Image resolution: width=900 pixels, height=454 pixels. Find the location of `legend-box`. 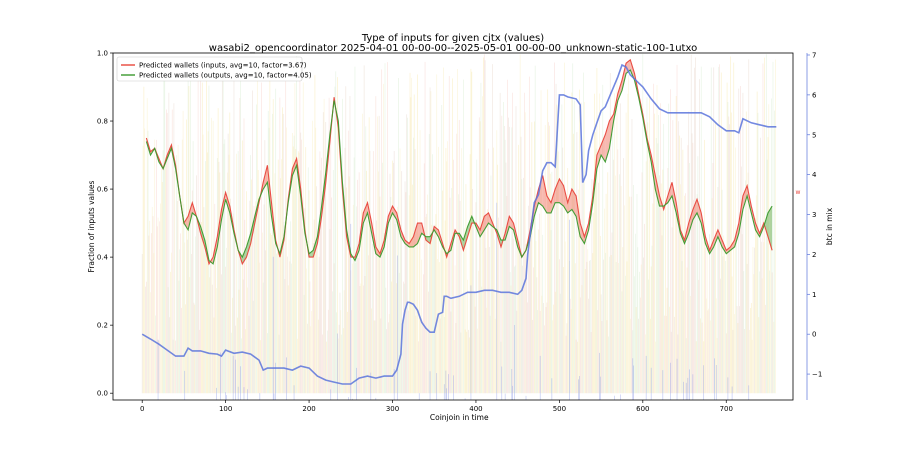

legend-box is located at coordinates (209, 69).